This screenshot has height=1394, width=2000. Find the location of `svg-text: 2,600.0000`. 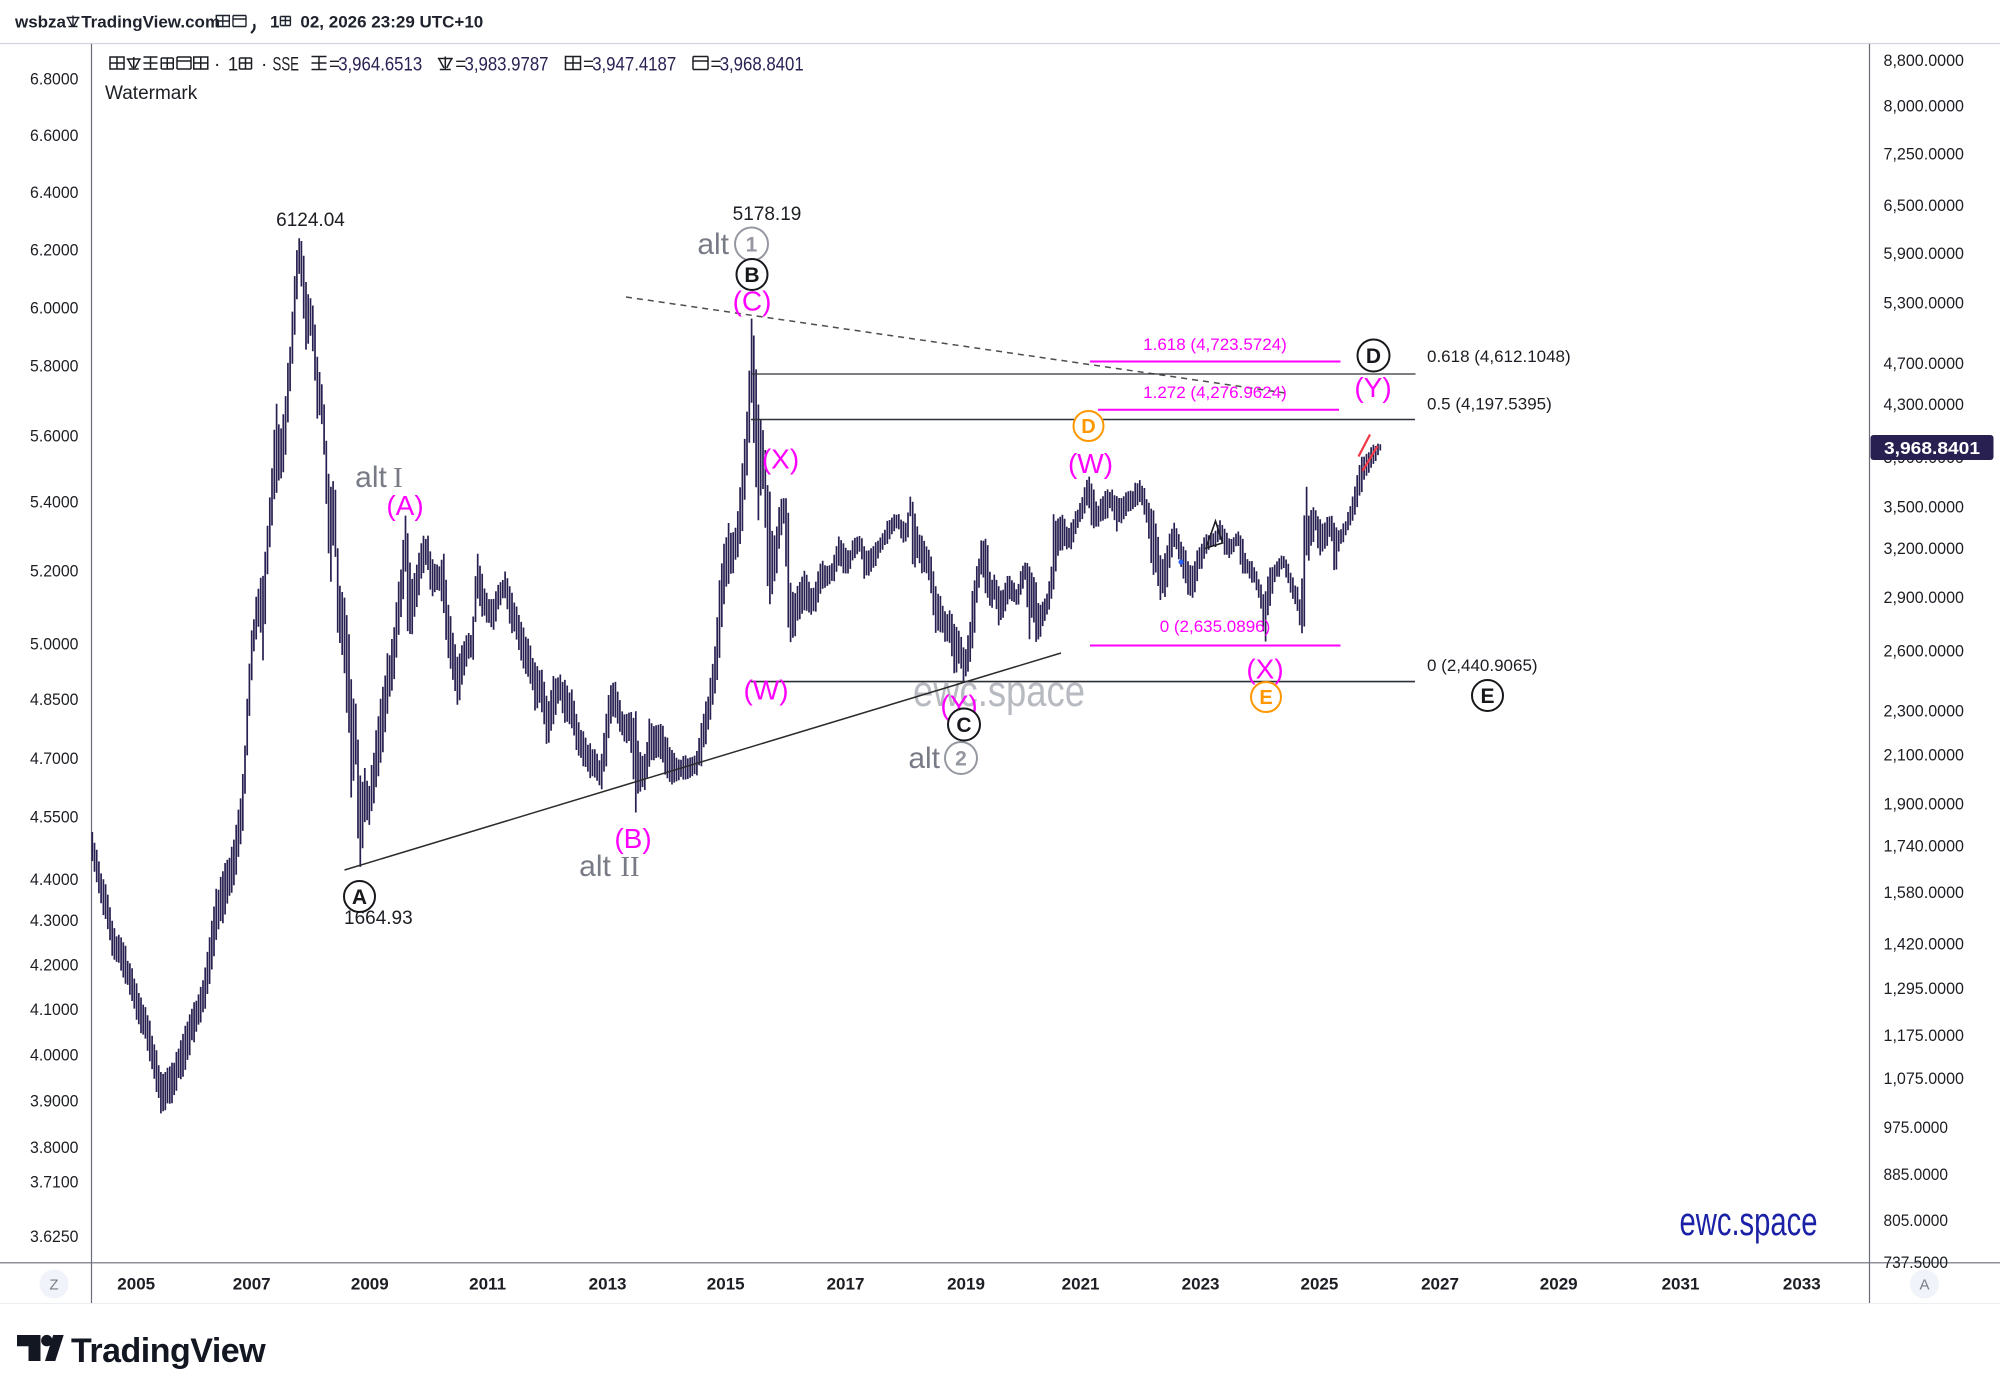

svg-text: 2,600.0000 is located at coordinates (1924, 651).